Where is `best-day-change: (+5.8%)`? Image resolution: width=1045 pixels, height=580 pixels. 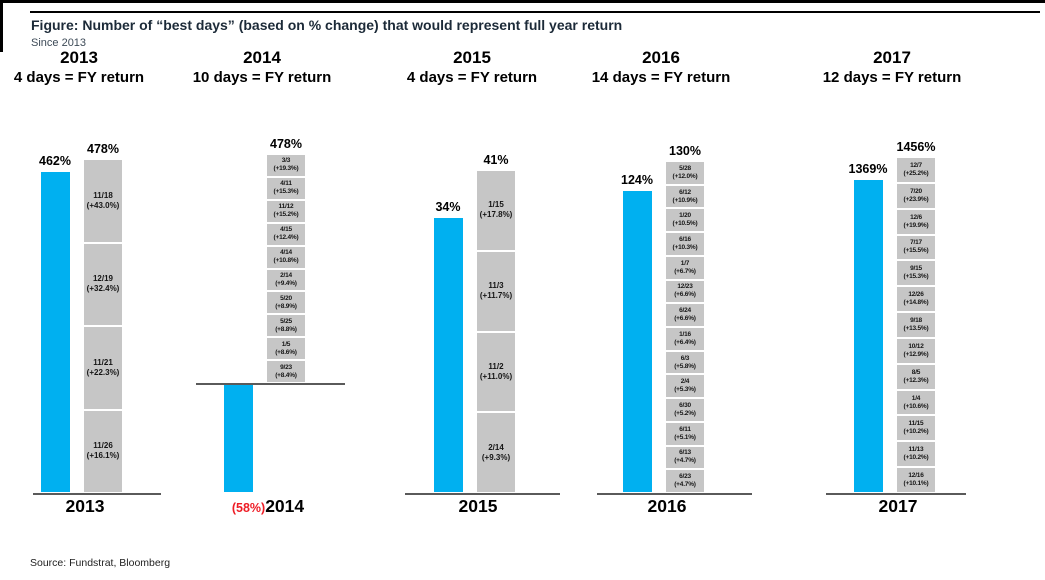
best-day-change: (+5.8%) is located at coordinates (685, 366).